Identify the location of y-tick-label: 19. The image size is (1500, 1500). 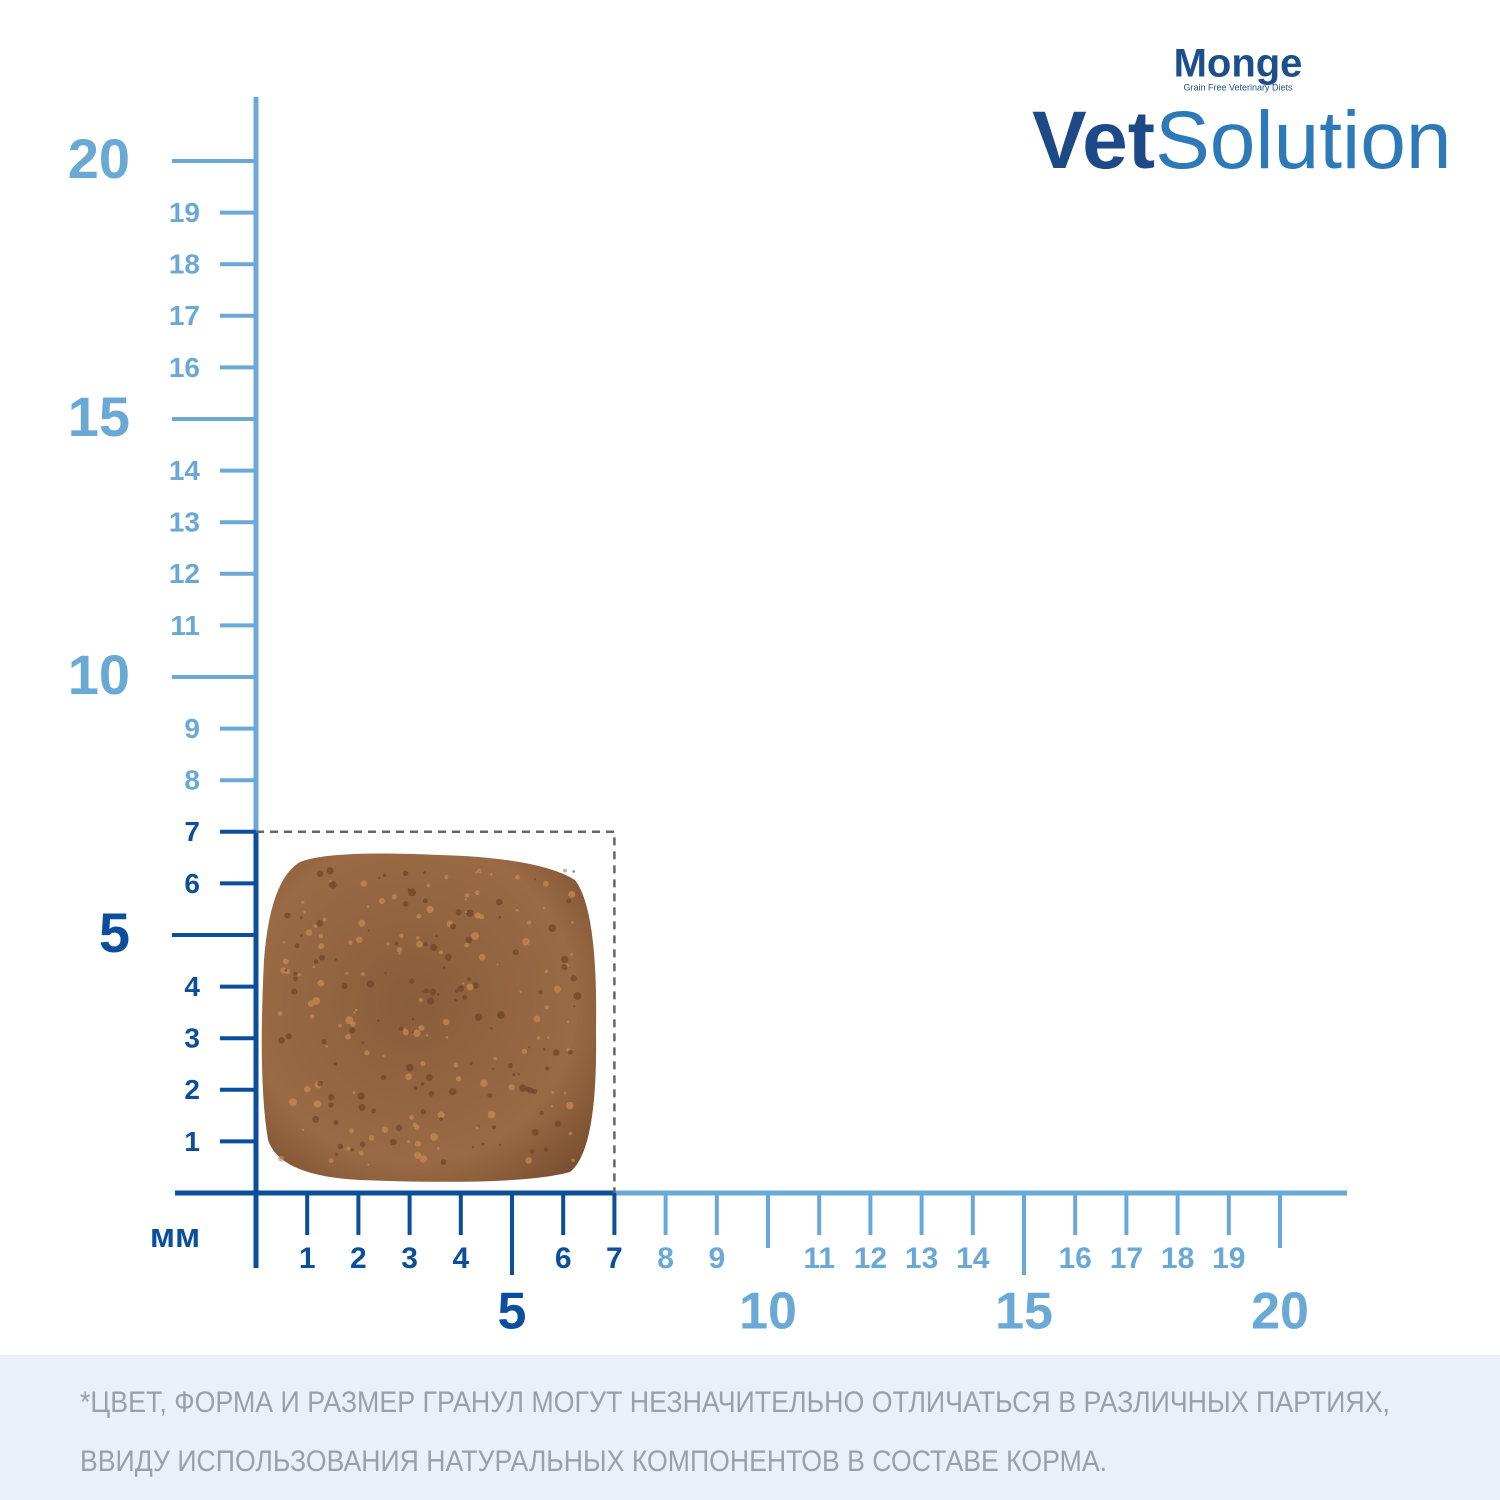
(184, 212).